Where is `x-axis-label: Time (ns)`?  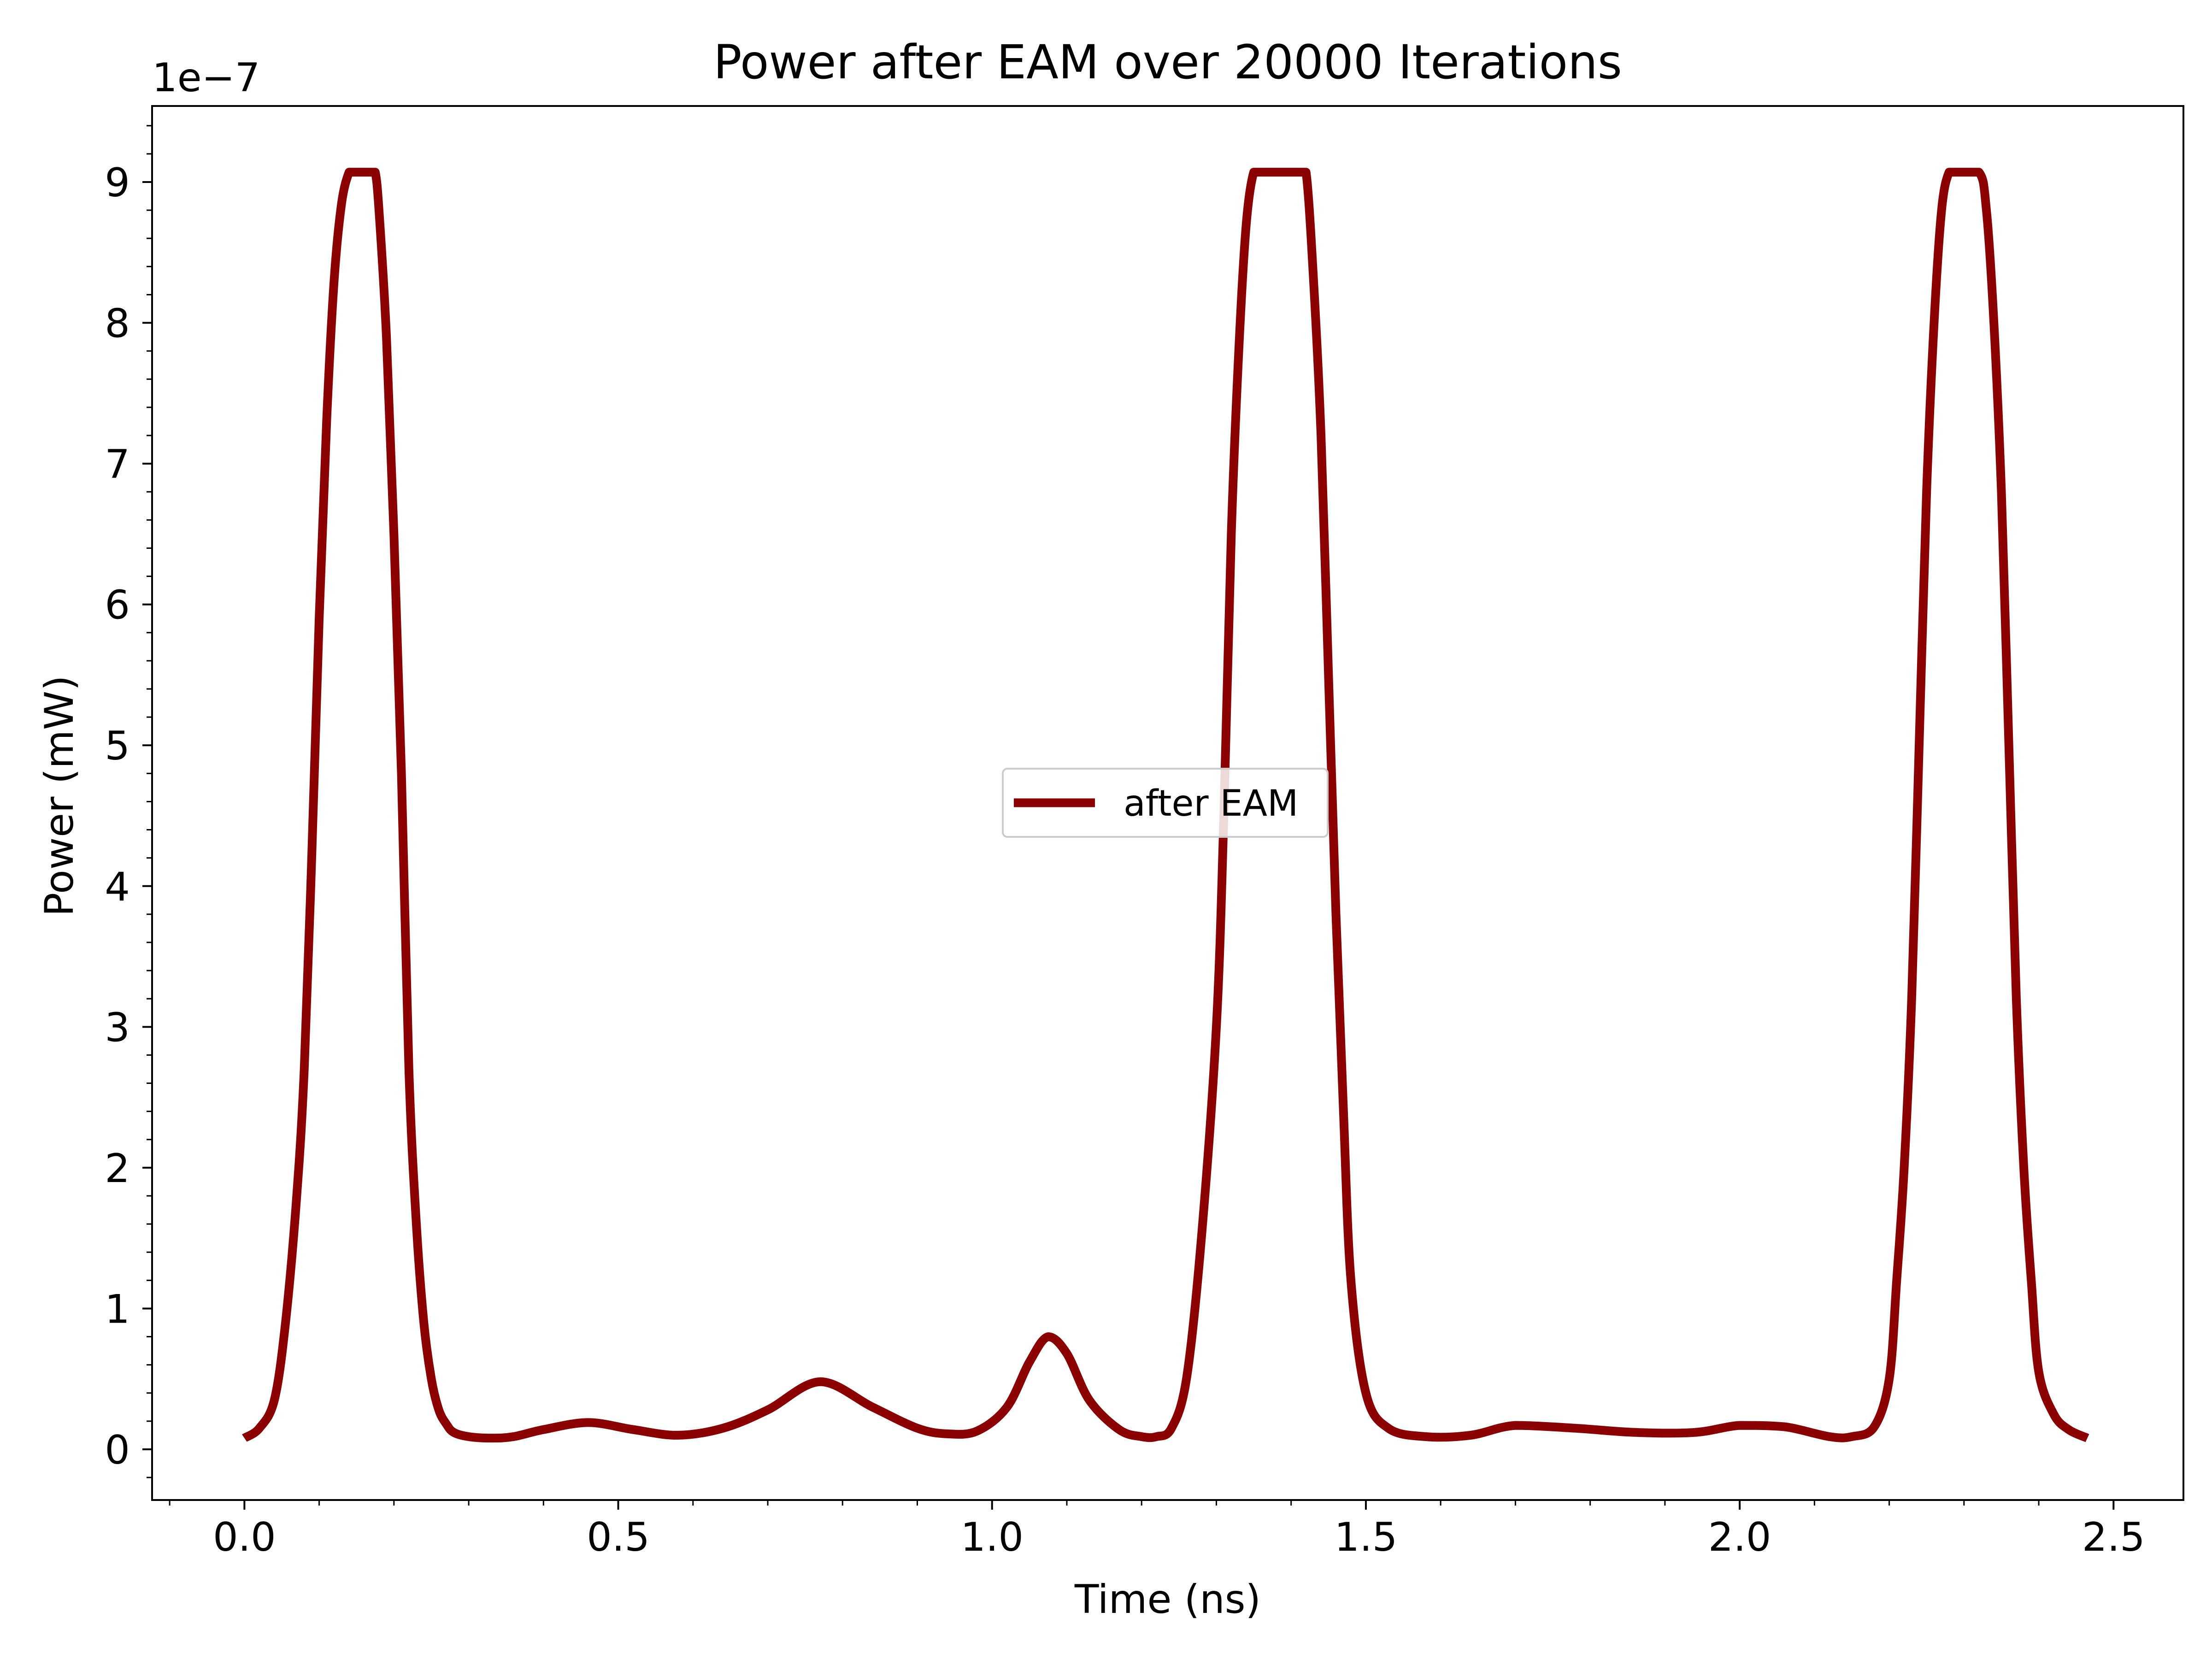
x-axis-label: Time (ns) is located at coordinates (1167, 1600).